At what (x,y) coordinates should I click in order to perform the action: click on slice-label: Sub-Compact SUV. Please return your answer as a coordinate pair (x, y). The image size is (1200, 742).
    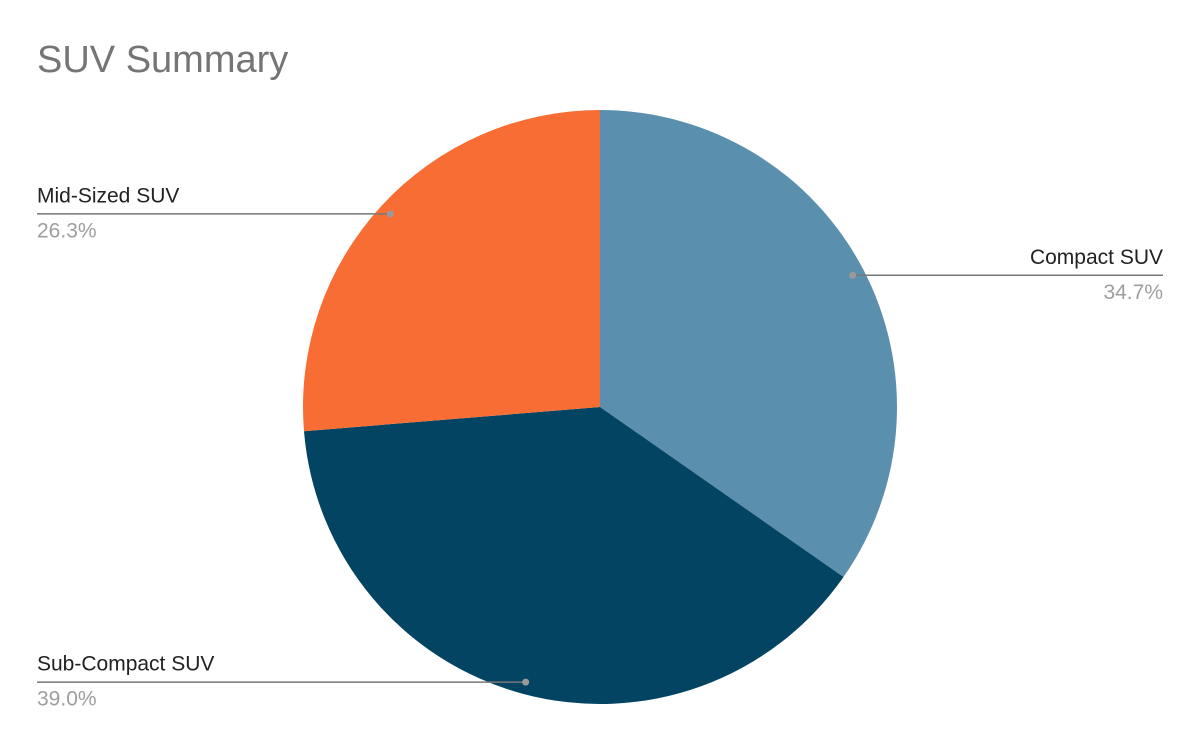
    Looking at the image, I should click on (125, 664).